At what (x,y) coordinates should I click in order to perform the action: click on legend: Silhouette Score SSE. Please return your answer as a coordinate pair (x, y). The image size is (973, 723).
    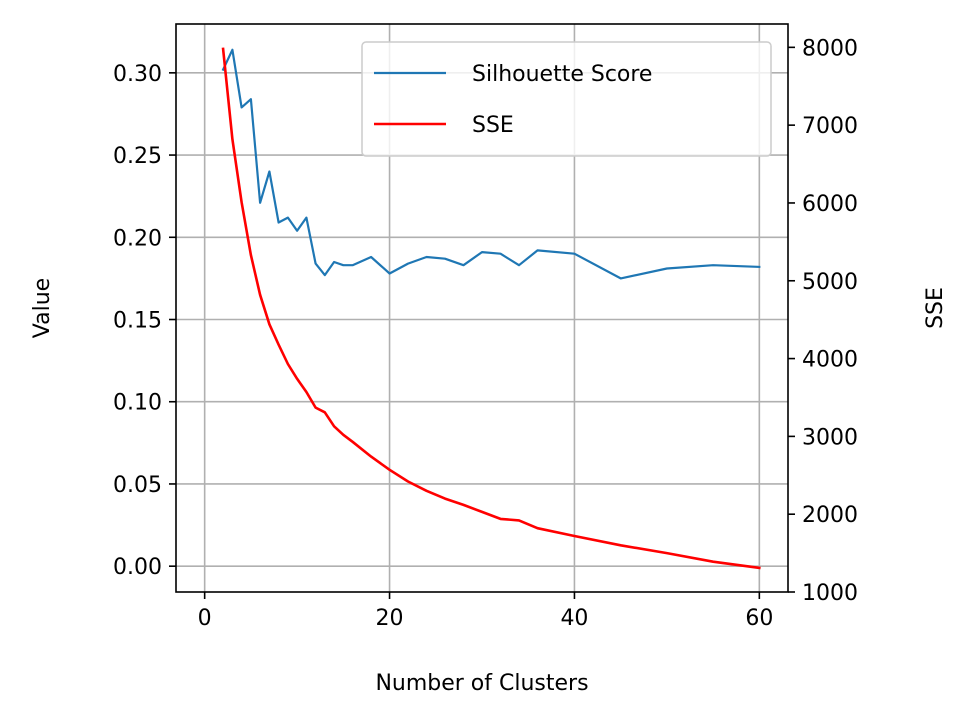
    Looking at the image, I should click on (566, 99).